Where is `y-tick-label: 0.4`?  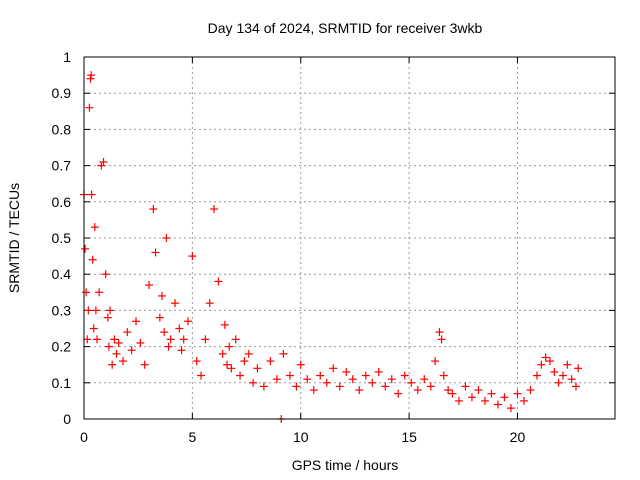
y-tick-label: 0.4 is located at coordinates (62, 274).